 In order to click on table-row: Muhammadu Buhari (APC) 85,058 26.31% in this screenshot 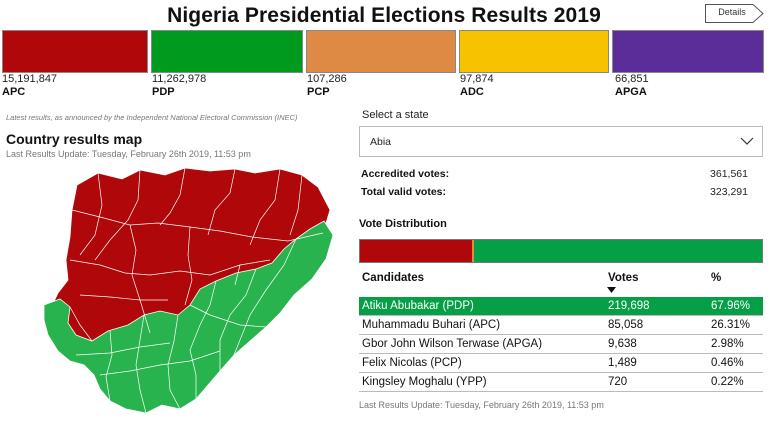, I will do `click(561, 325)`.